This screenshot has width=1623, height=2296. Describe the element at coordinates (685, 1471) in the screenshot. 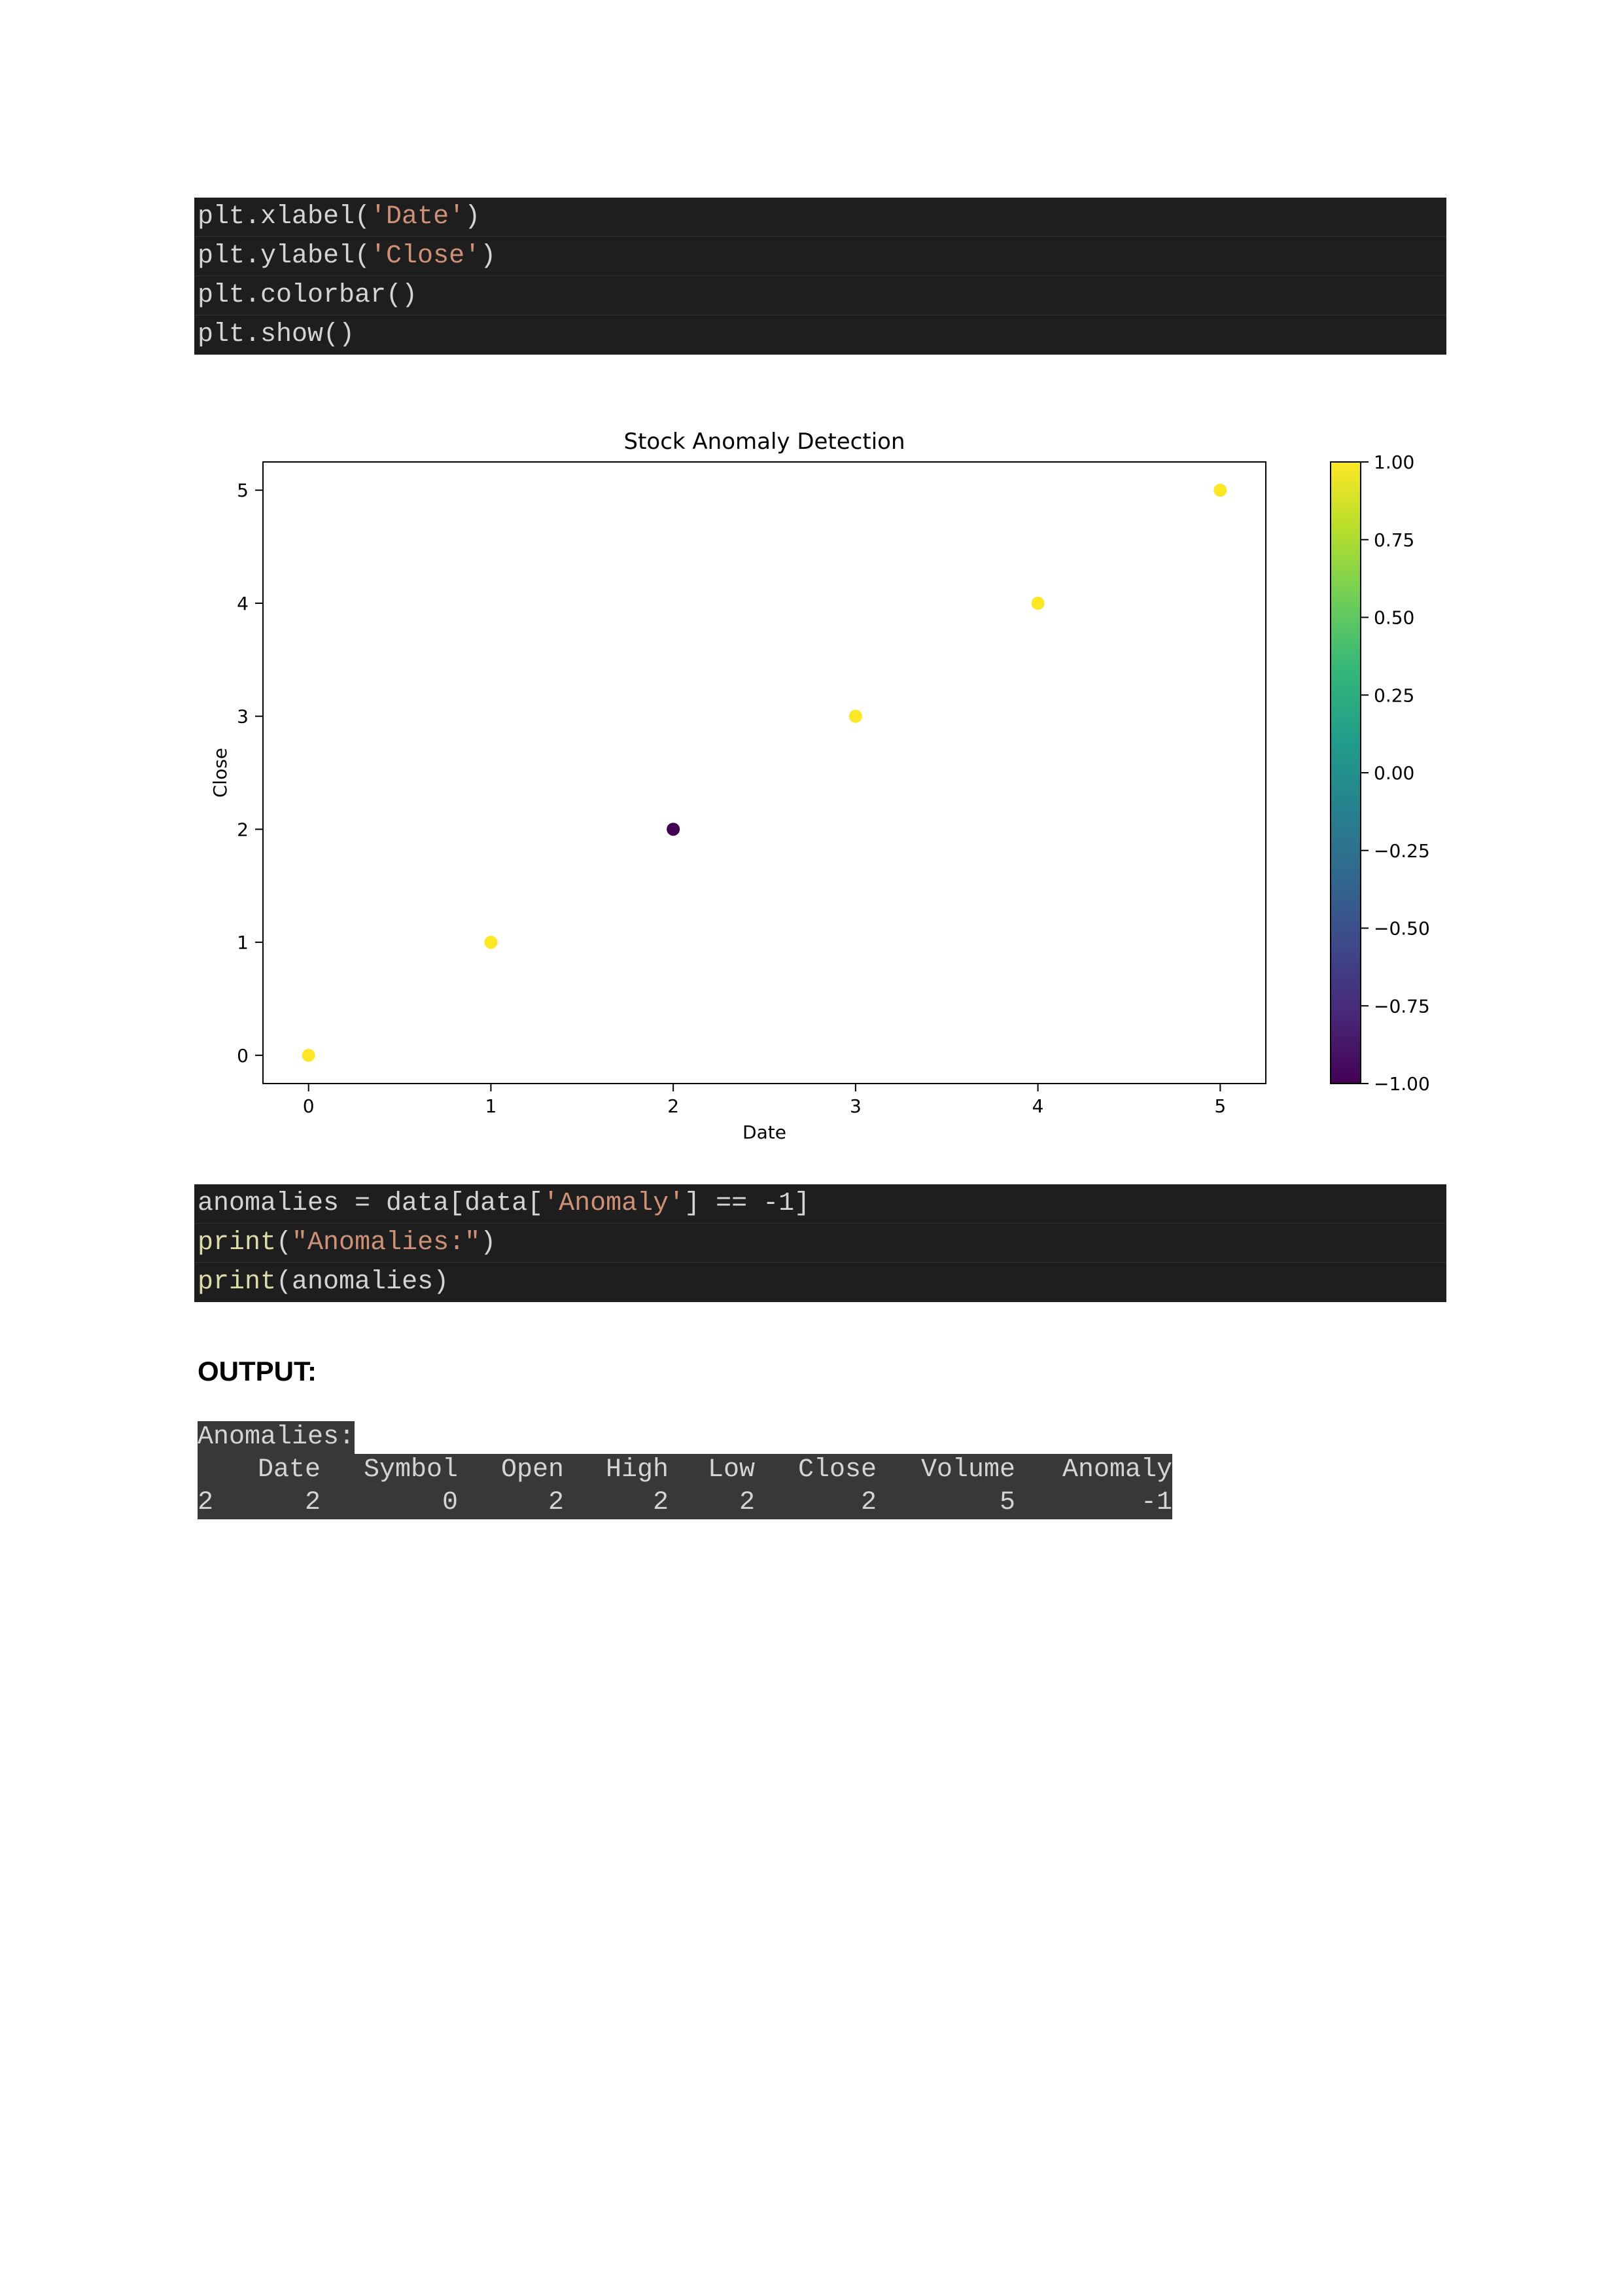

I see `table-header-row: Date Symbol Open High Low Close Volume Anomaly` at that location.